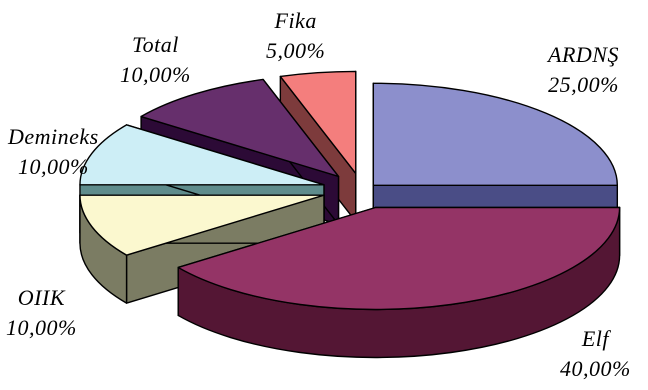  I want to click on slice-ardns-top, so click(495, 134).